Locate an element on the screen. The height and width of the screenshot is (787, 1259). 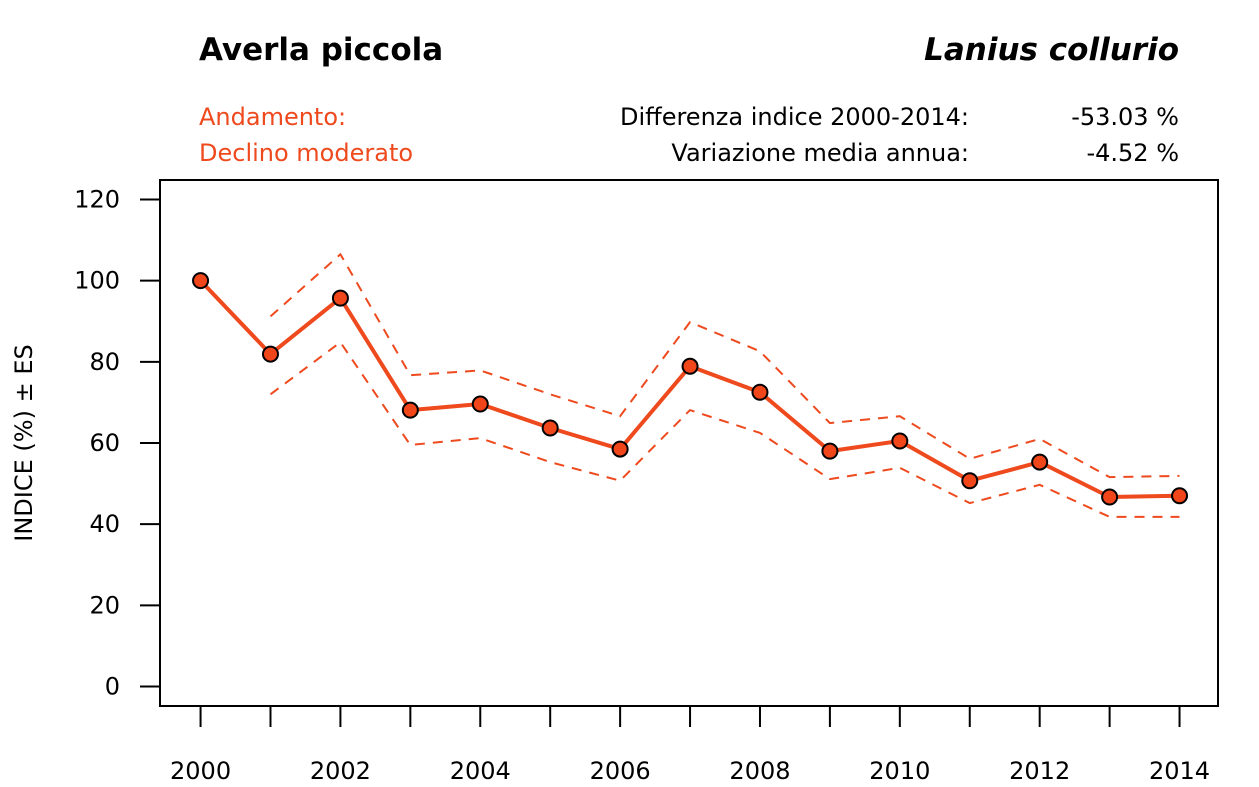
species-common-name: Averla piccola is located at coordinates (321, 50).